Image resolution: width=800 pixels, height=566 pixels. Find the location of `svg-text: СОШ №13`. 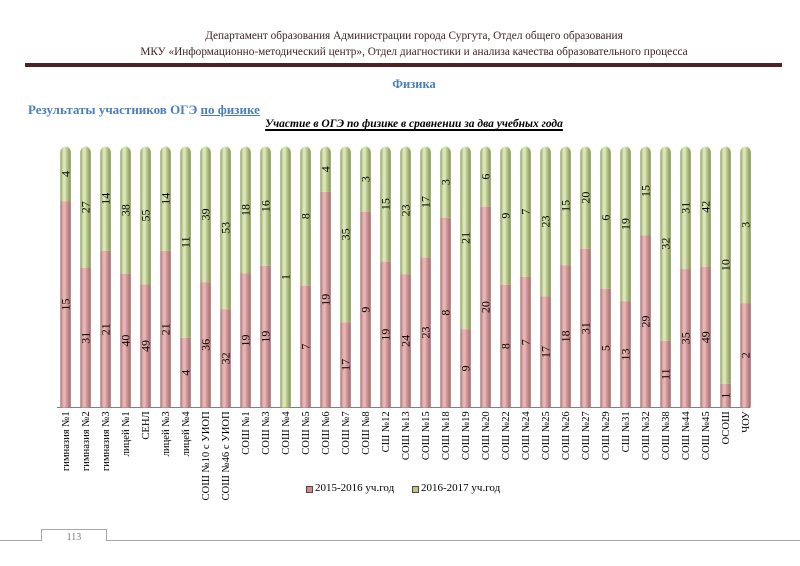

svg-text: СОШ №13 is located at coordinates (406, 435).